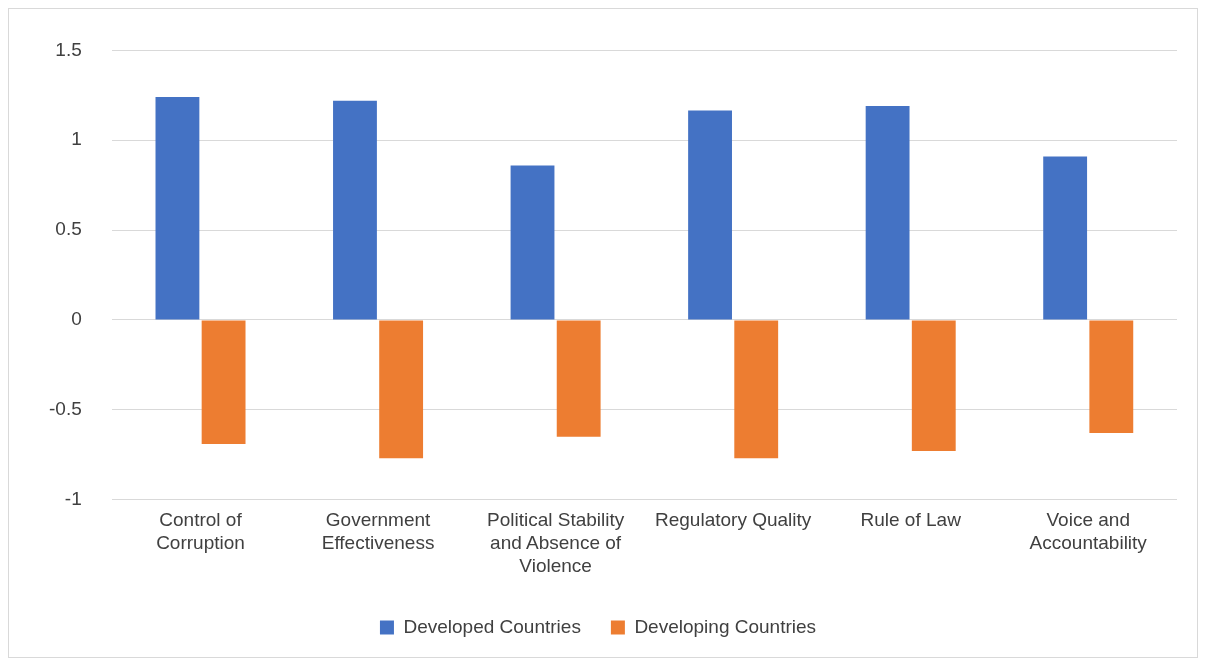 The image size is (1208, 666). Describe the element at coordinates (76, 139) in the screenshot. I see `y-tick-label: 1` at that location.